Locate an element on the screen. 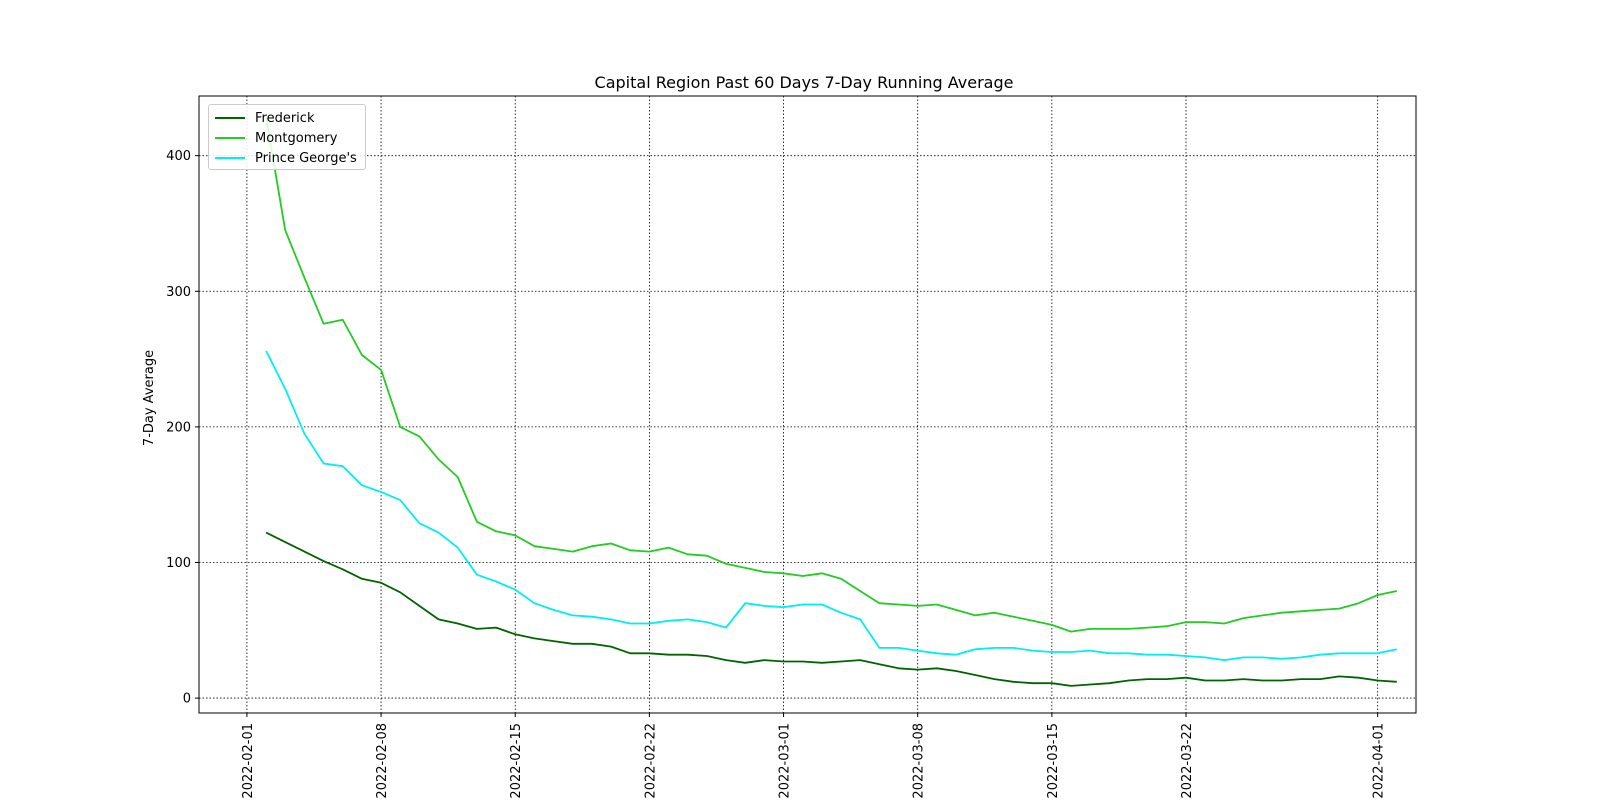 This screenshot has width=1600, height=800. series-line-frederick is located at coordinates (831, 609).